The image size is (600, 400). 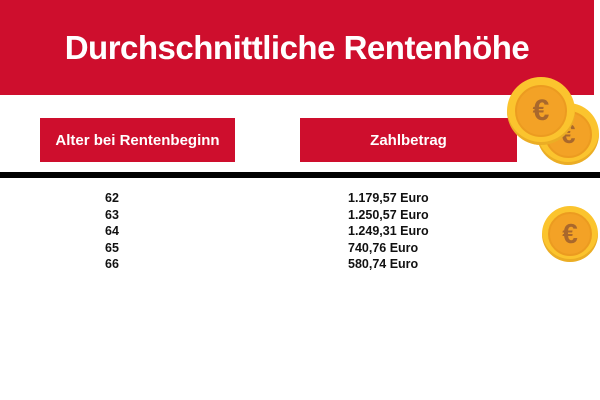 What do you see at coordinates (315, 264) in the screenshot?
I see `table-row: 66 580,74 Euro` at bounding box center [315, 264].